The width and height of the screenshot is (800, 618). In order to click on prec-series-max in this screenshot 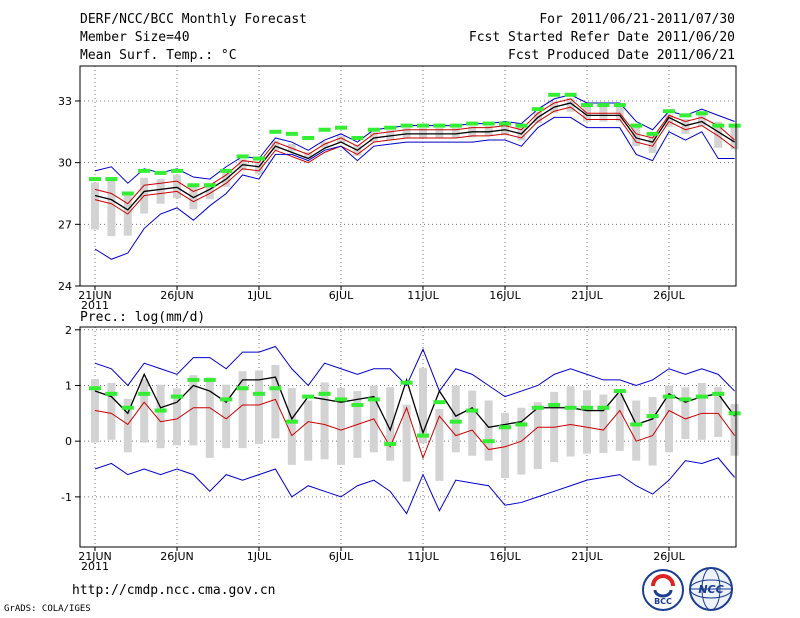, I will do `click(414, 371)`.